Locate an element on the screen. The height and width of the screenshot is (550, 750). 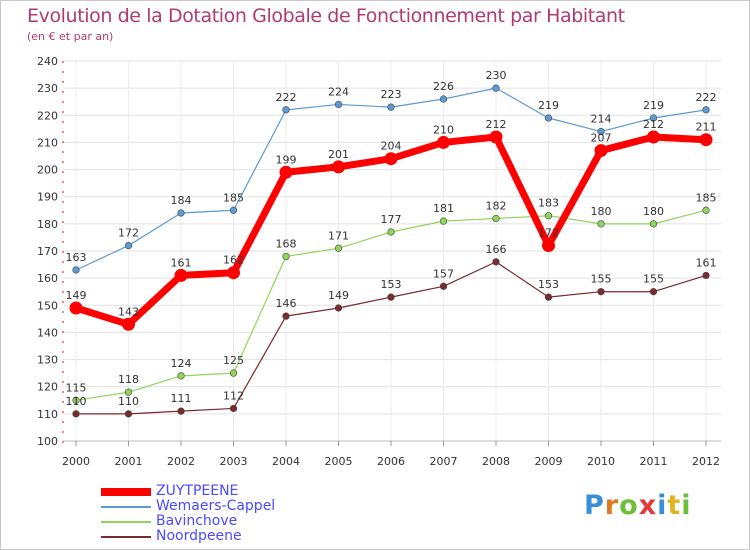
data-label: 182 is located at coordinates (496, 205).